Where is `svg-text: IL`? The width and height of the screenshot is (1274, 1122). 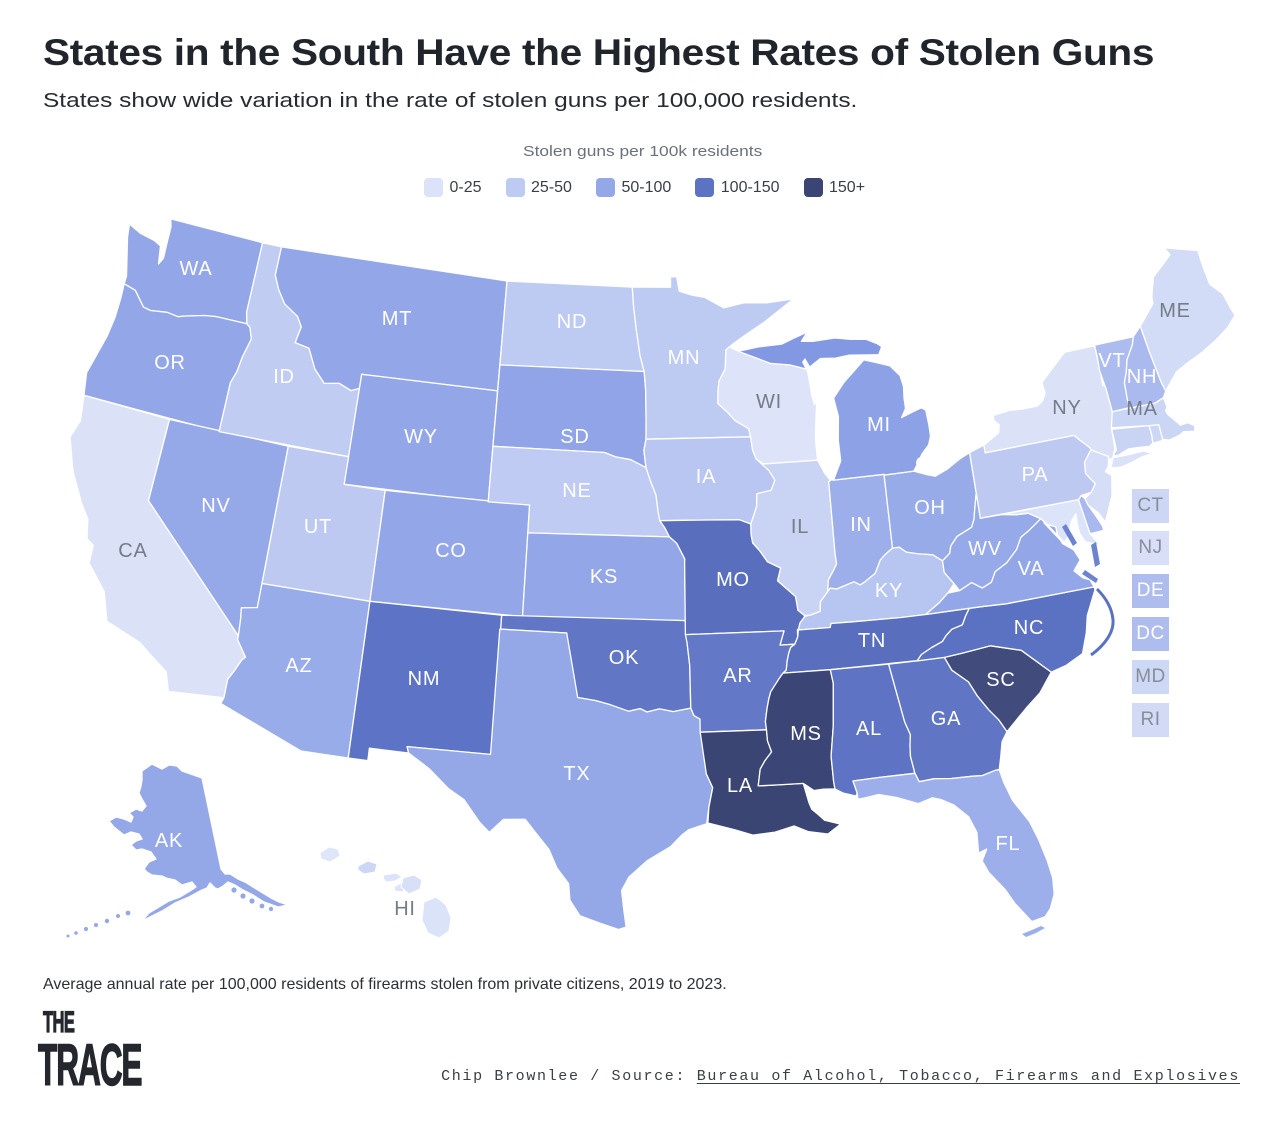
svg-text: IL is located at coordinates (800, 527).